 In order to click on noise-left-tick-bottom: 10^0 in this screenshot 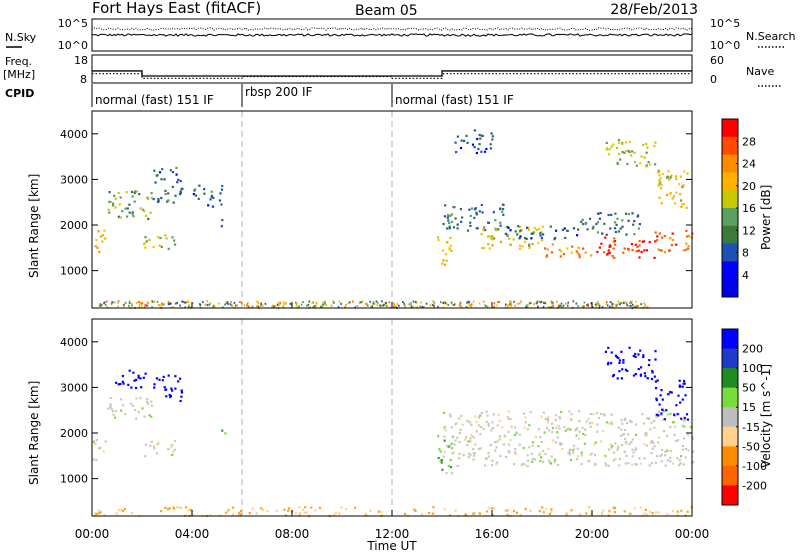, I will do `click(73, 45)`.